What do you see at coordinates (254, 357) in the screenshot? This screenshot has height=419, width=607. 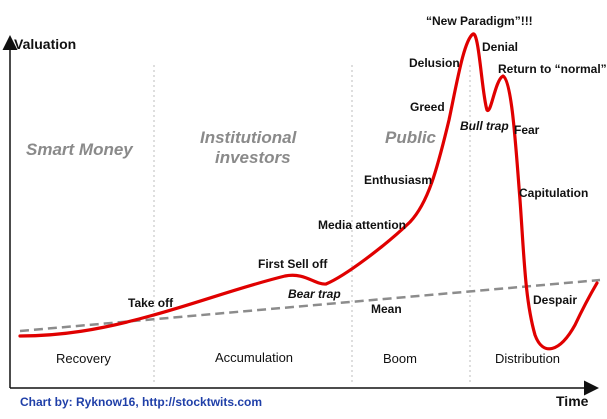 I see `stage-accumulation: Accumulation` at bounding box center [254, 357].